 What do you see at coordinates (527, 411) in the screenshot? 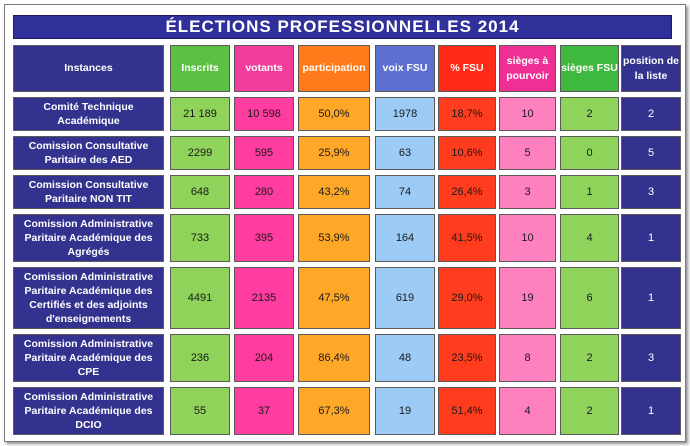
I see `cell-sieges-pourvoir: 4` at bounding box center [527, 411].